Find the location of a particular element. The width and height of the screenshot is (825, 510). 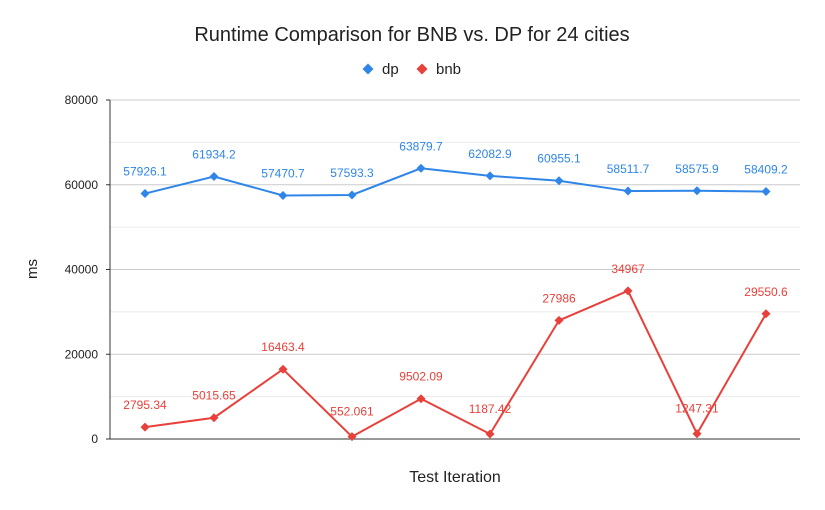

legend-item-bnb: bnb is located at coordinates (439, 69).